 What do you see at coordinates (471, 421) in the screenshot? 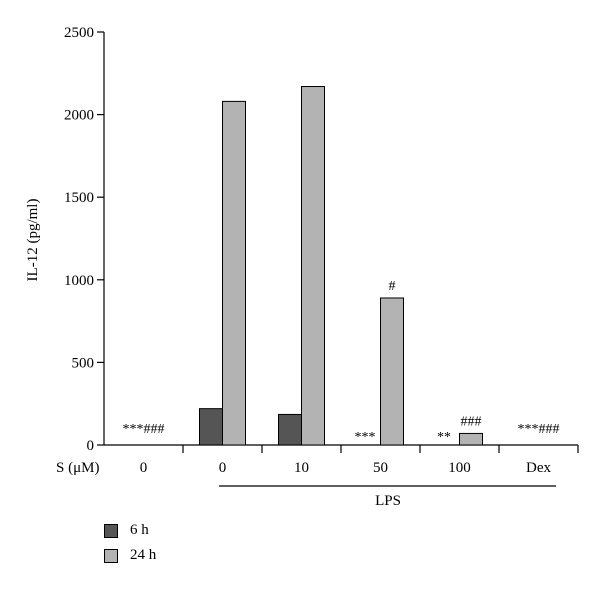
I see `significance-label: ###` at bounding box center [471, 421].